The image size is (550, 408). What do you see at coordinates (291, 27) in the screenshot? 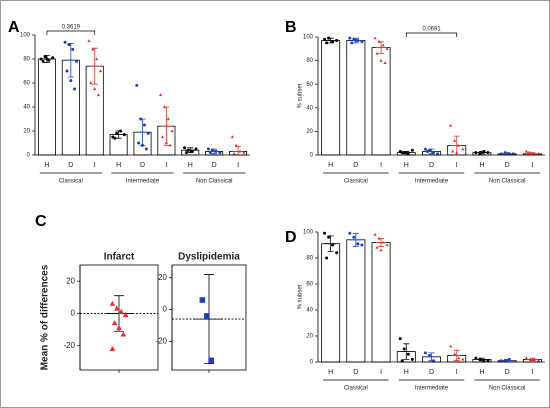
I see `panel-letter: B` at bounding box center [291, 27].